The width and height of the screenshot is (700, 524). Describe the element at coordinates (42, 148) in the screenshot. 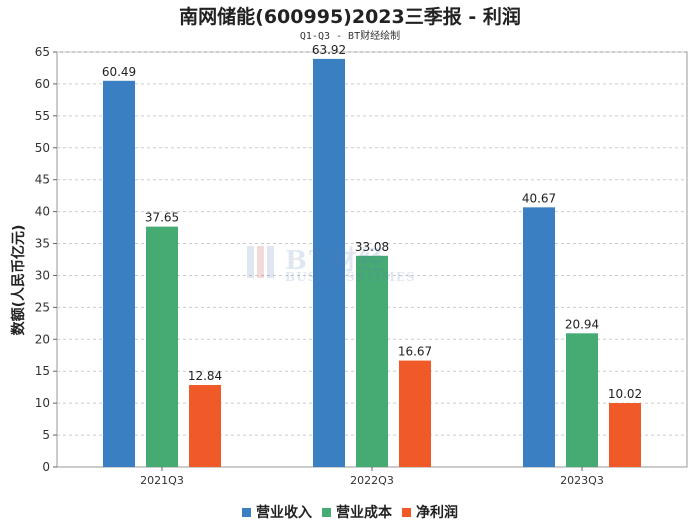

I see `y-tick-label: 50` at that location.